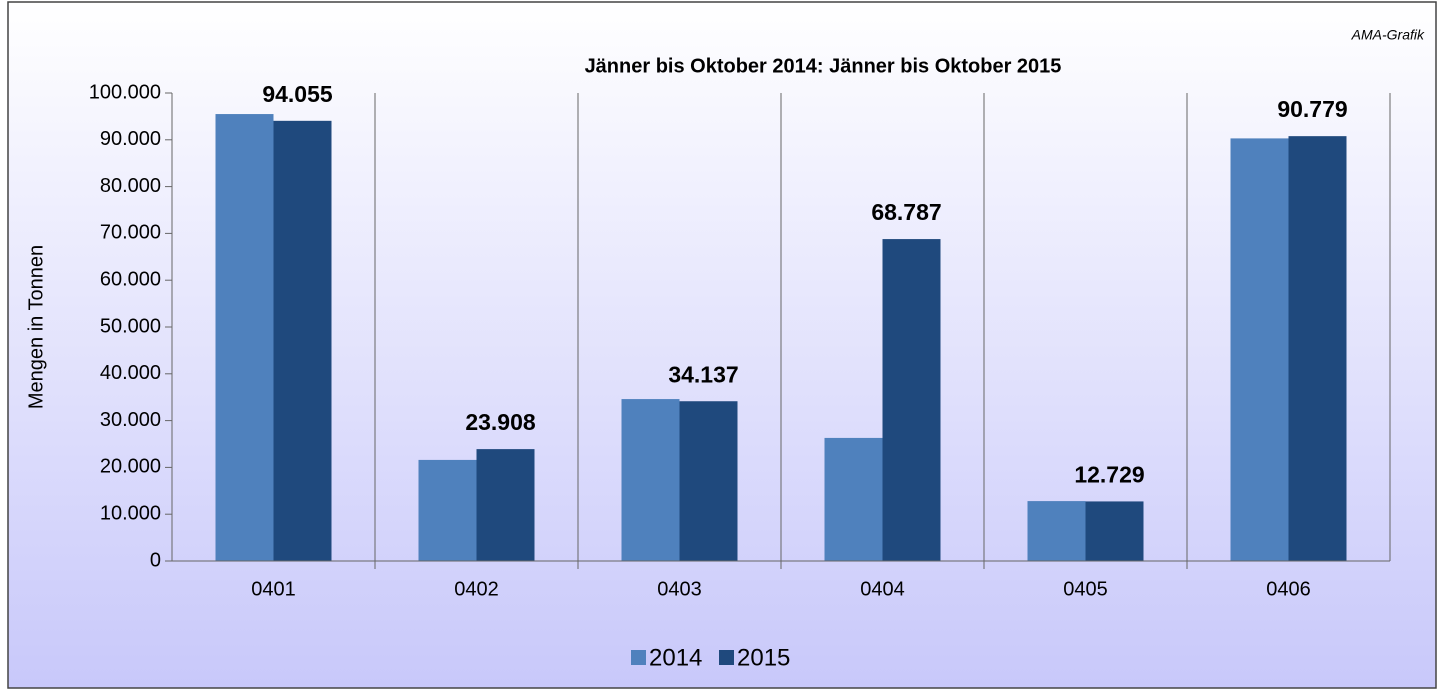 The width and height of the screenshot is (1444, 691). What do you see at coordinates (703, 374) in the screenshot?
I see `data-label: 34.137` at bounding box center [703, 374].